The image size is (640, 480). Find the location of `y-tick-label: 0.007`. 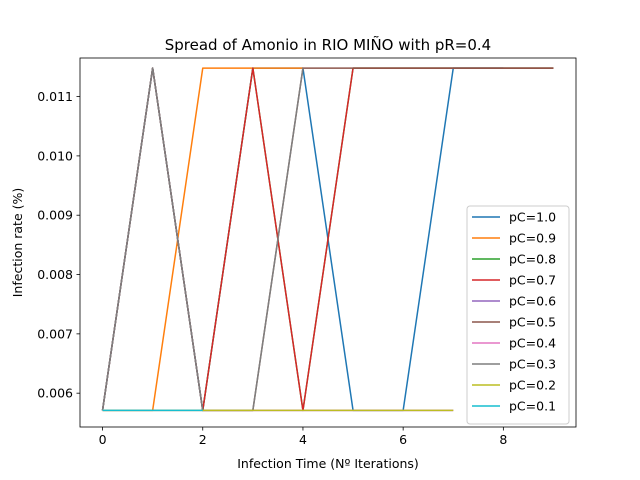

y-tick-label: 0.007 is located at coordinates (55, 333).